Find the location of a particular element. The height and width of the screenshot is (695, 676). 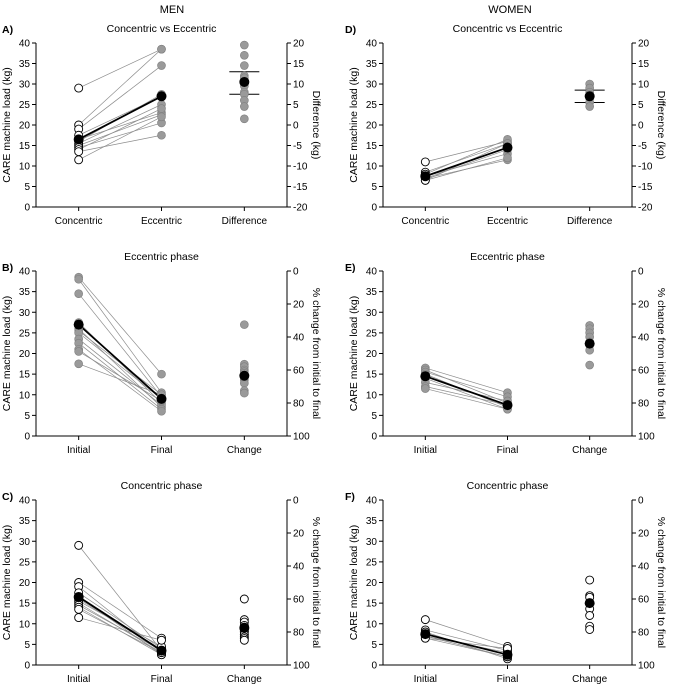

right-axis-title: Difference (kg) is located at coordinates (316, 125).